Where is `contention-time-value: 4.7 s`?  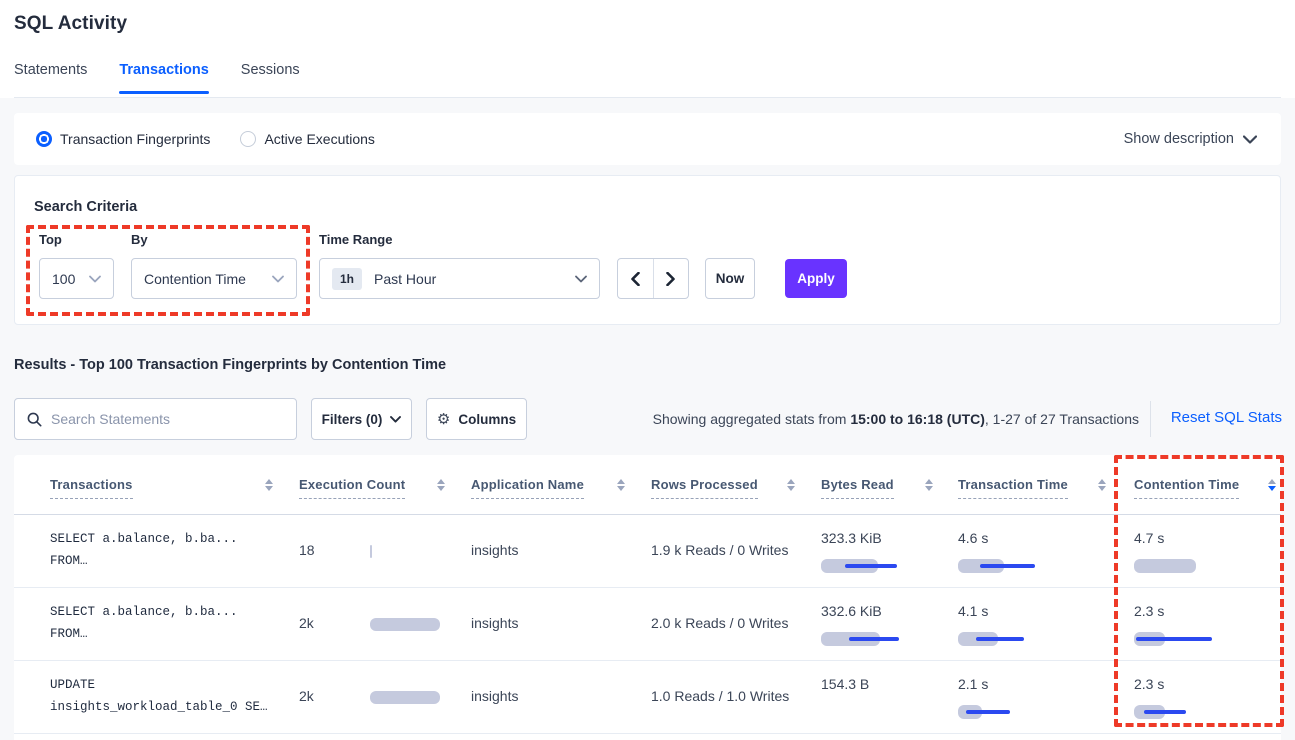
contention-time-value: 4.7 s is located at coordinates (1149, 538).